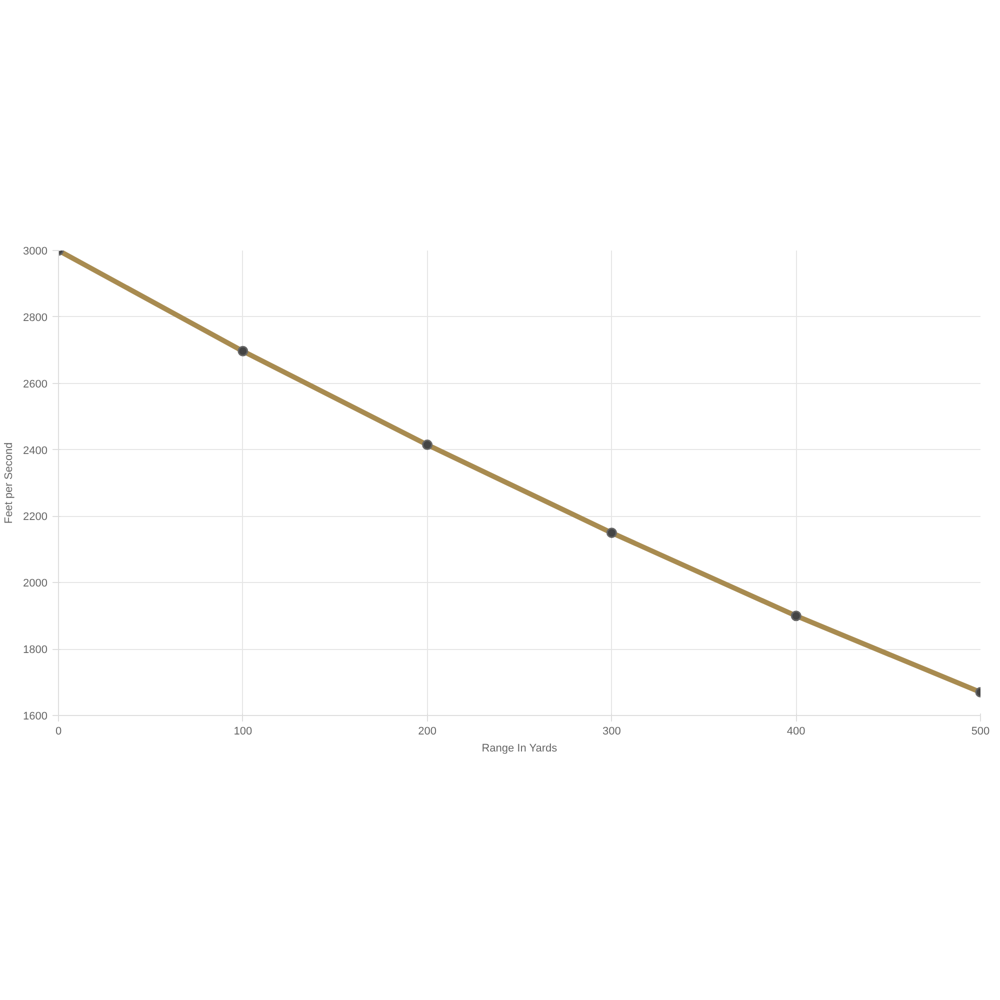 This screenshot has width=1000, height=1000. What do you see at coordinates (35, 650) in the screenshot?
I see `y-tick-label: 1800` at bounding box center [35, 650].